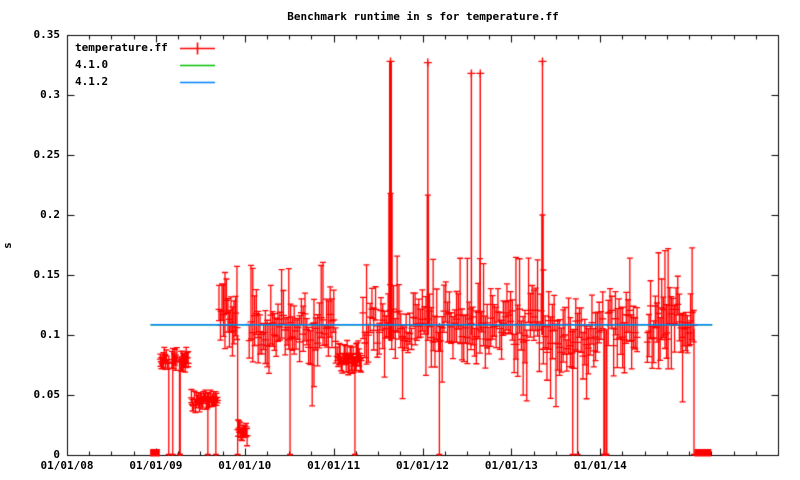 This screenshot has height=480, width=800. Describe the element at coordinates (511, 465) in the screenshot. I see `x-tick-label: 01/01/13` at that location.